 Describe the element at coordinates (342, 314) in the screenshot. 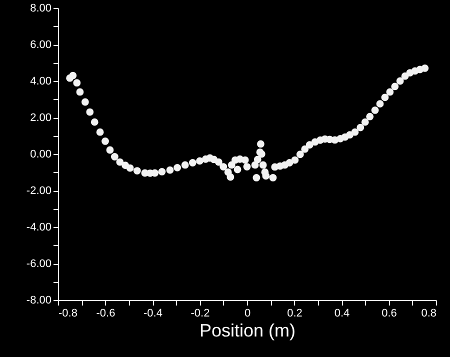

I see `x-tick-label: 0.4` at that location.